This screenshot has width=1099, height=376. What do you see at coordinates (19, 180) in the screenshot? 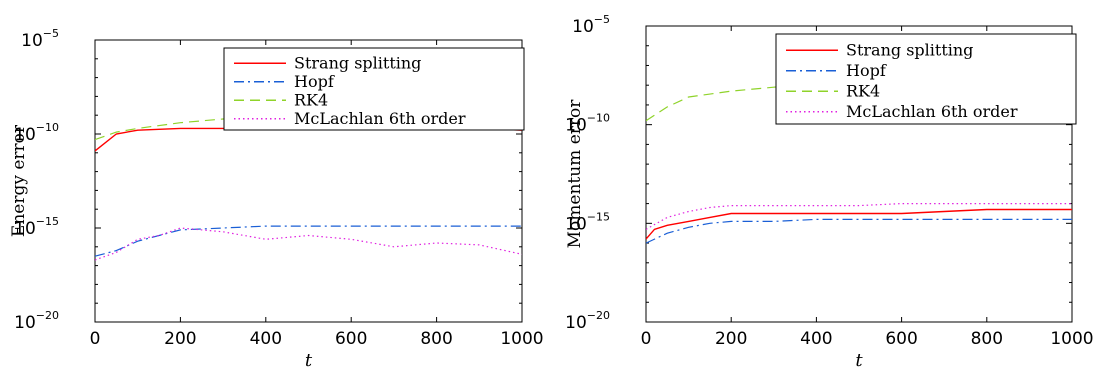
I see `y-axis-label: Energy error` at bounding box center [19, 180].